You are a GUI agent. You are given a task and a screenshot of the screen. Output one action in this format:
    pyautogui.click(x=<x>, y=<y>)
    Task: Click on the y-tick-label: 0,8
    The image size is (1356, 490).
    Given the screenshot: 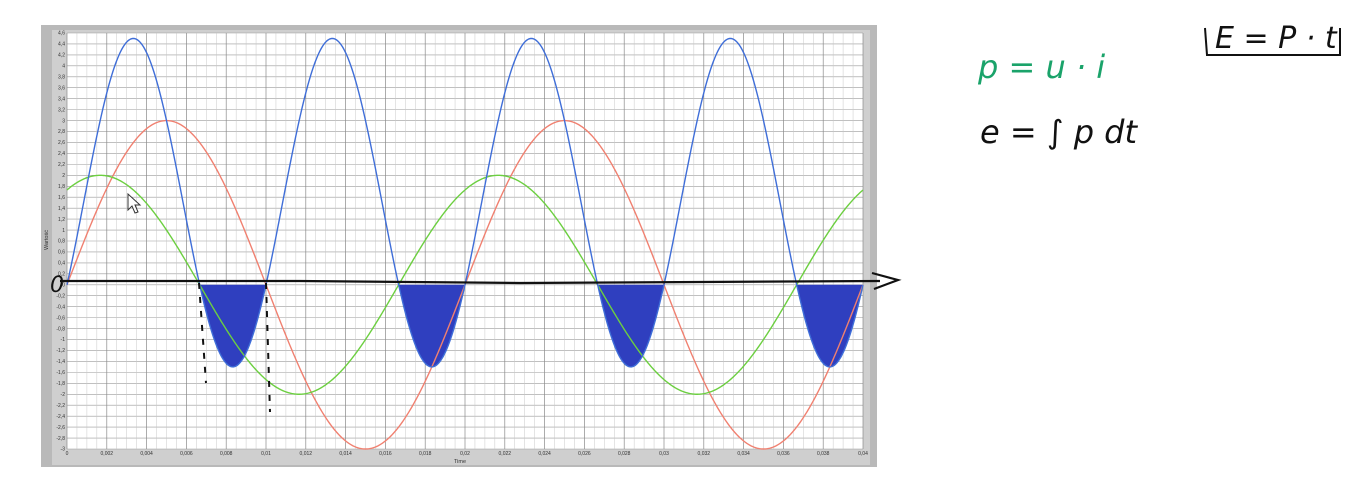 What is the action you would take?
    pyautogui.click(x=61, y=242)
    